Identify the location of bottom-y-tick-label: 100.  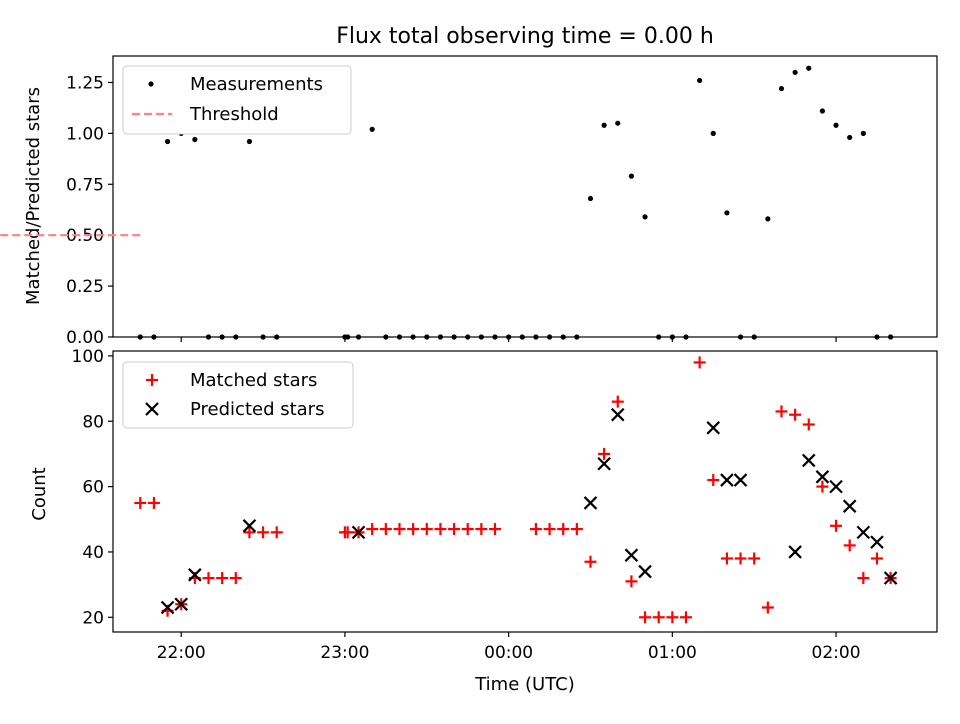
(88, 357).